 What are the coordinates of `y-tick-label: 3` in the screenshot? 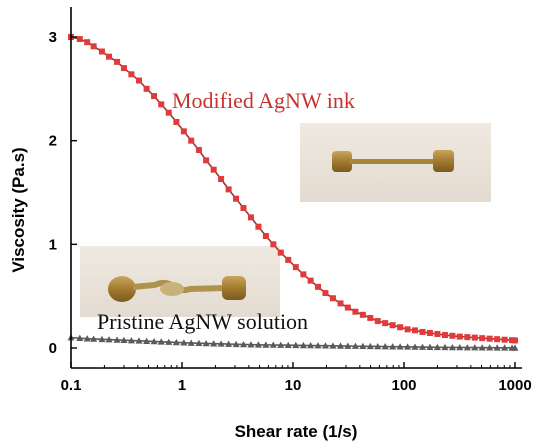 It's located at (53, 37).